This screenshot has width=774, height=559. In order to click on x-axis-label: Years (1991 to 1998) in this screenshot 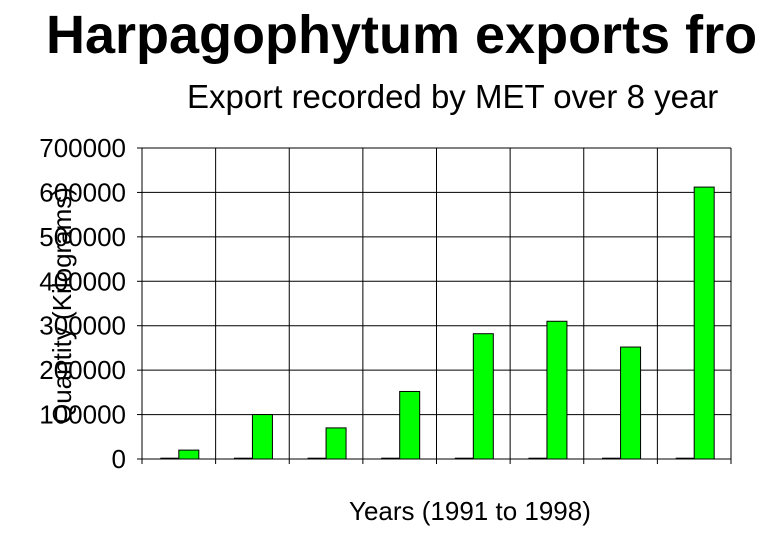, I will do `click(470, 511)`.